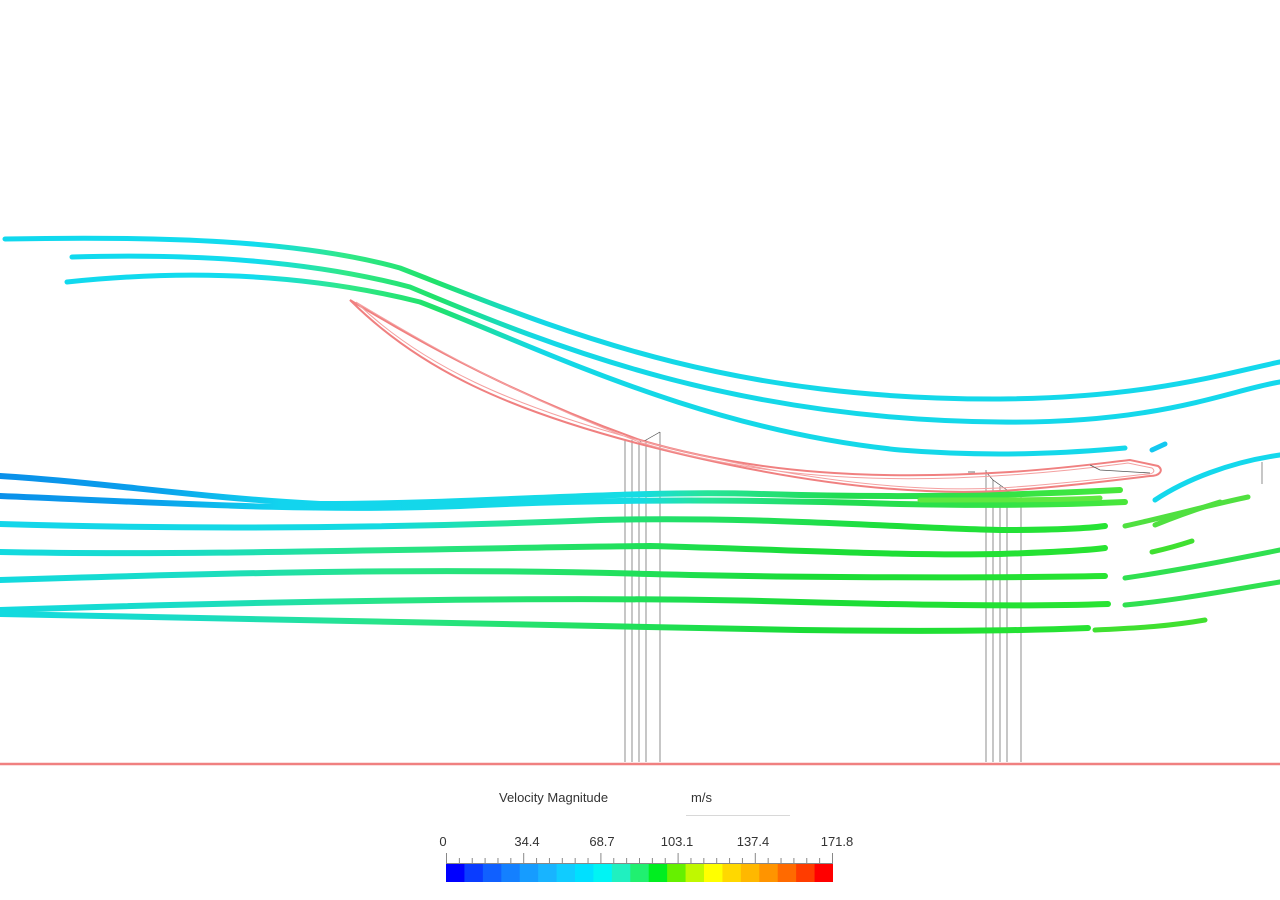  Describe the element at coordinates (527, 841) in the screenshot. I see `colorbar-tick-label: 34.4` at that location.